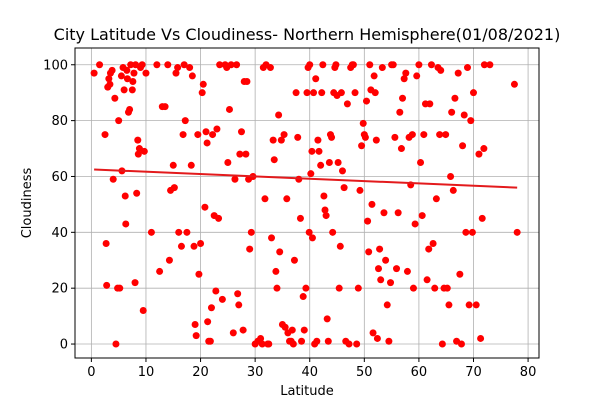 This screenshot has width=600, height=400. What do you see at coordinates (528, 372) in the screenshot?
I see `x-tick-label: 80` at bounding box center [528, 372].